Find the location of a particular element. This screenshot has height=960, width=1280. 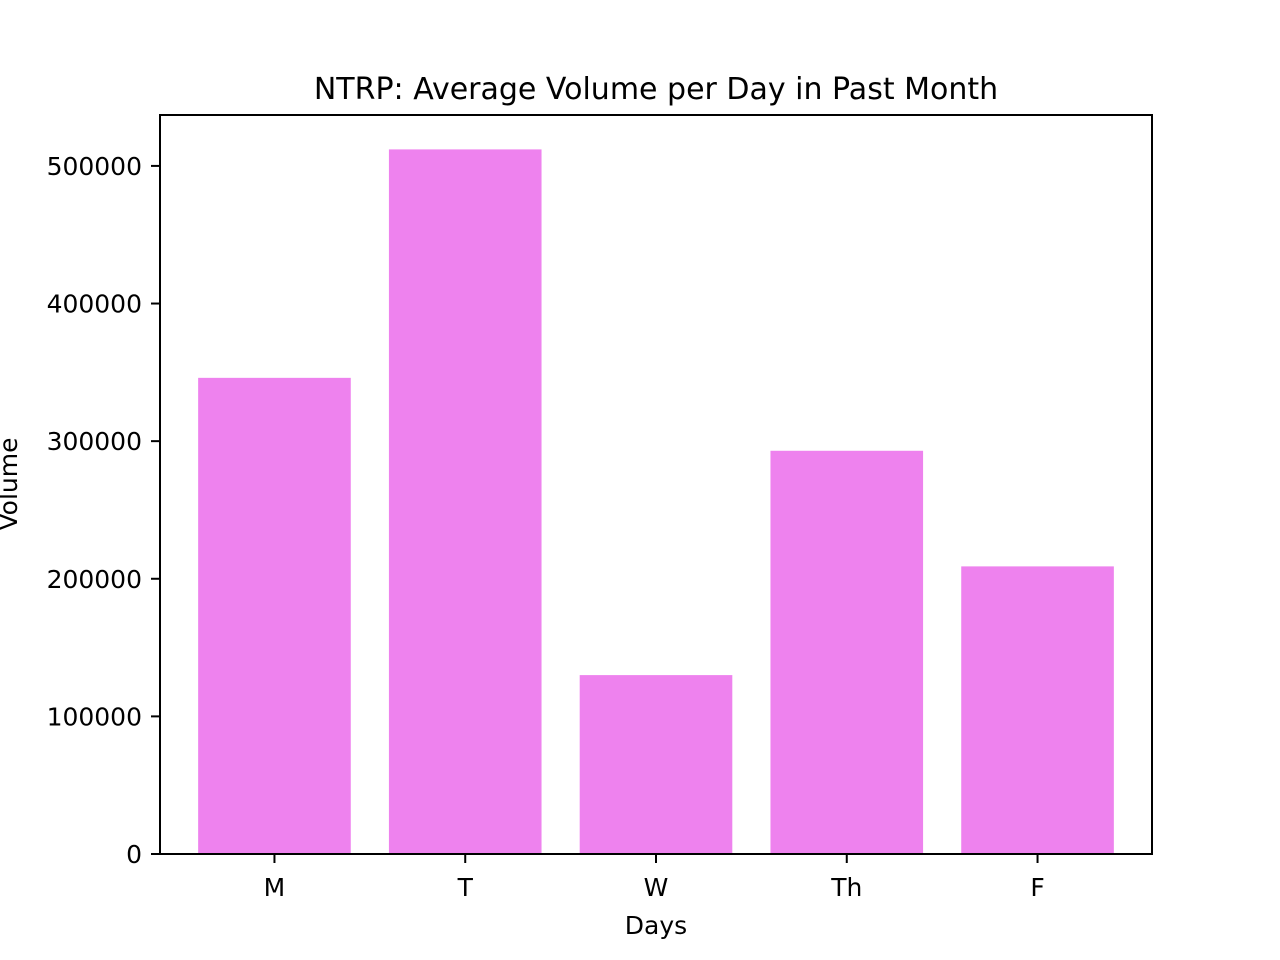

y-tick-label: 400000 is located at coordinates (94, 304).